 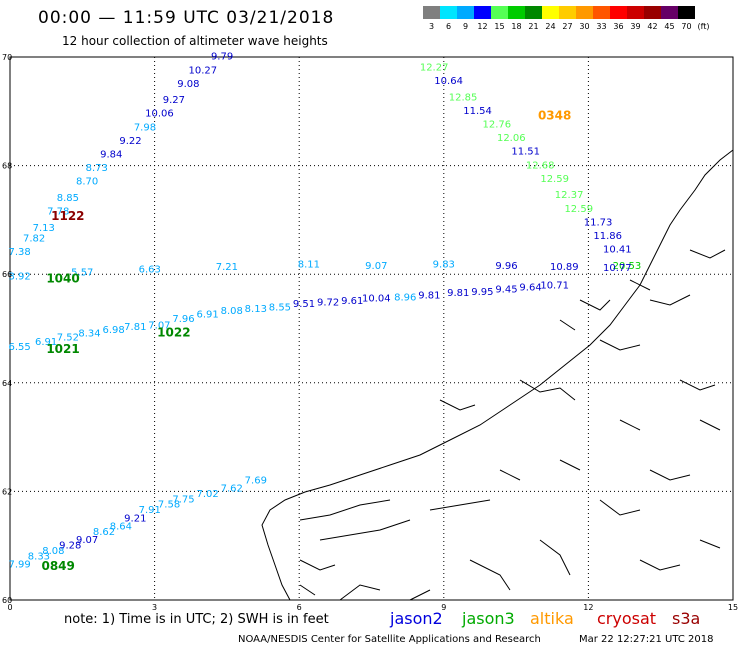 I want to click on x-tick-label: 0, so click(x=9, y=607).